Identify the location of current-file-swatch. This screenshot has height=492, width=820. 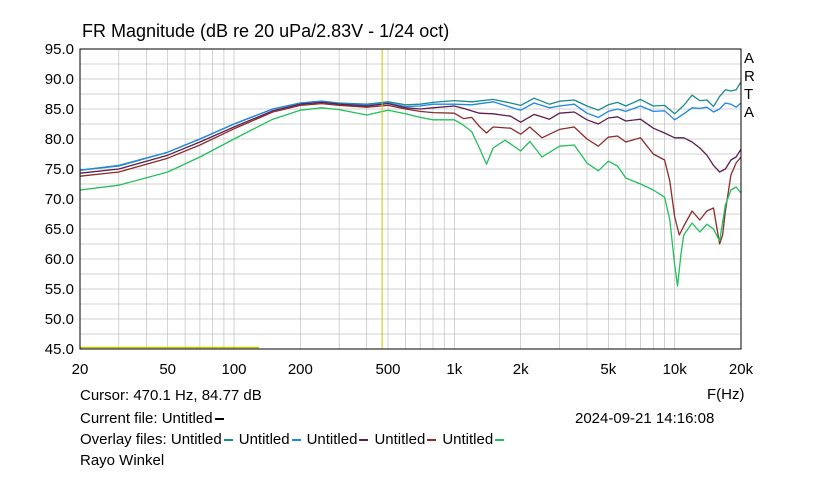
(219, 419).